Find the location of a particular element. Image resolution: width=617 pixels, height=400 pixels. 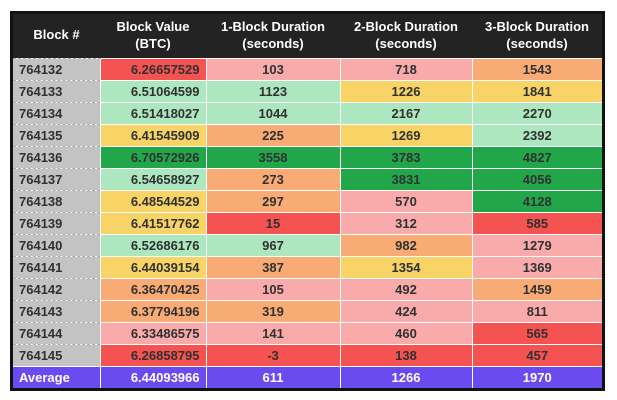

average-value-cell: 6.44093966 is located at coordinates (152, 376).